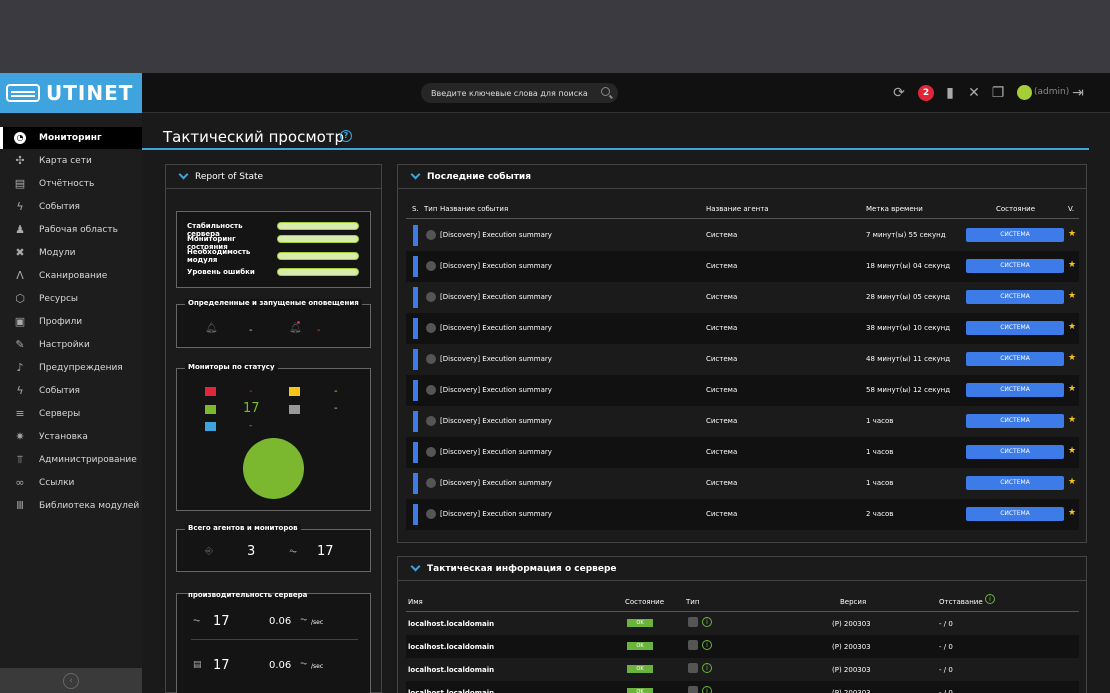 This screenshot has width=1110, height=693. What do you see at coordinates (197, 621) in the screenshot?
I see `perf-module-icon: ⏦` at bounding box center [197, 621].